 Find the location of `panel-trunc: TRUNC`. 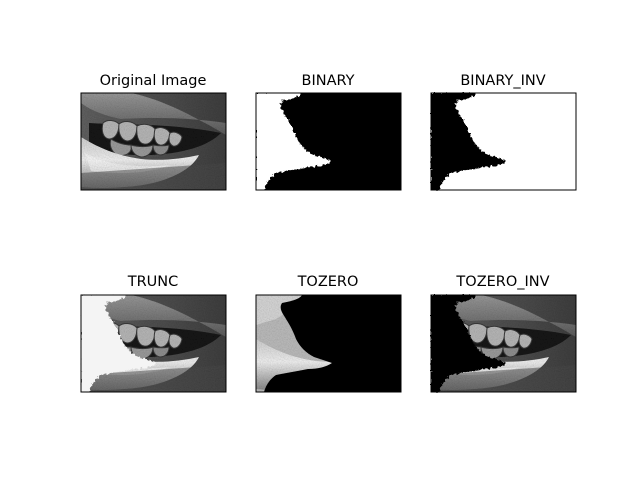

panel-trunc: TRUNC is located at coordinates (153, 333).